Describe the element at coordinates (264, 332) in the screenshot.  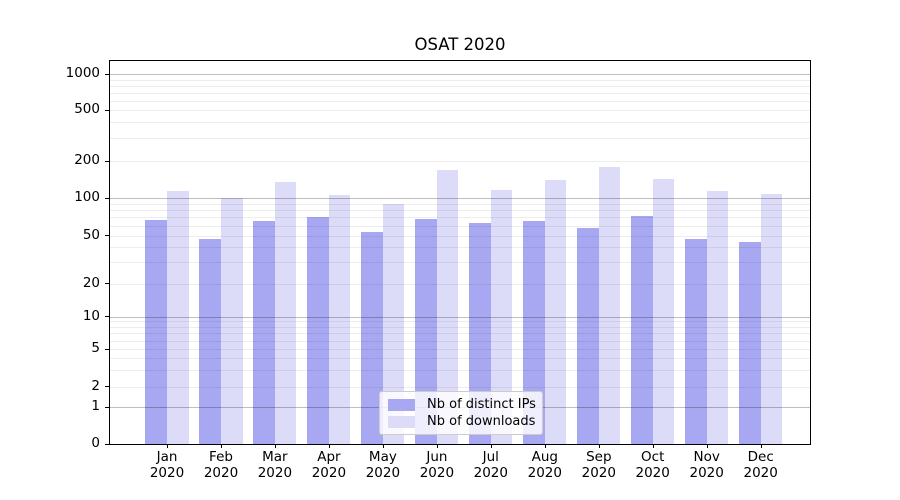
I see `bar-distinct-ips-mar` at that location.